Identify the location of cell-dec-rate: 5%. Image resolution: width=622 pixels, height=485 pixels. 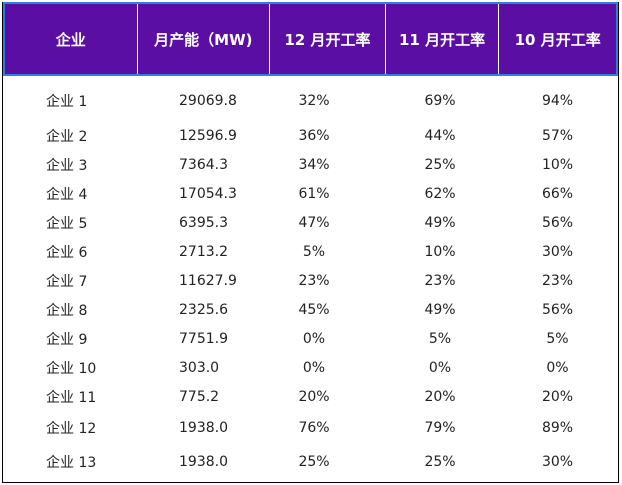
(314, 252).